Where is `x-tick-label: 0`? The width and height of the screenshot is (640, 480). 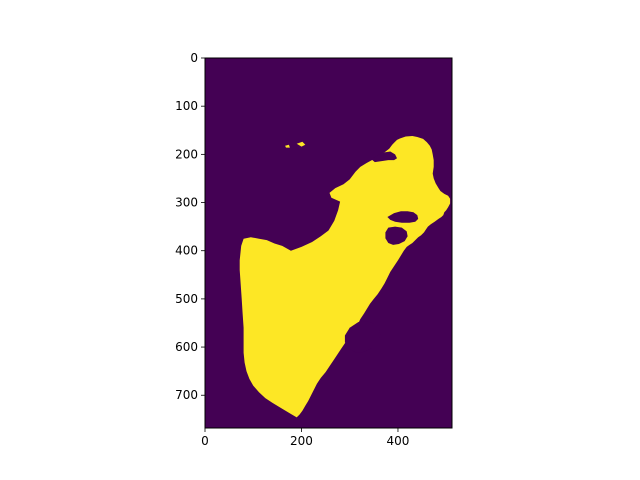
x-tick-label: 0 is located at coordinates (205, 441).